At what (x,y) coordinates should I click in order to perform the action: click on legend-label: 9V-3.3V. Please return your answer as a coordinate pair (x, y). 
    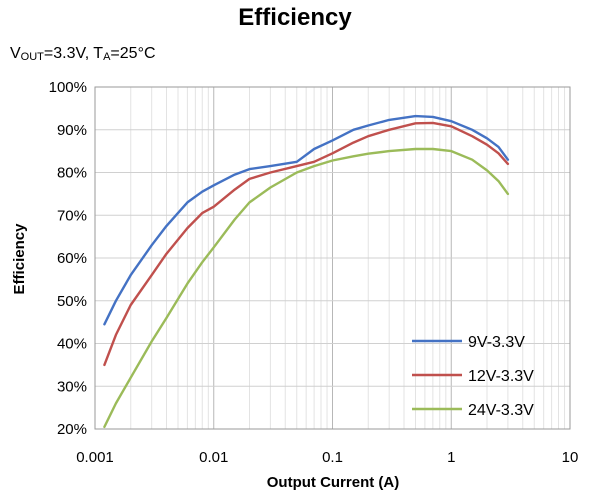
    Looking at the image, I should click on (496, 342).